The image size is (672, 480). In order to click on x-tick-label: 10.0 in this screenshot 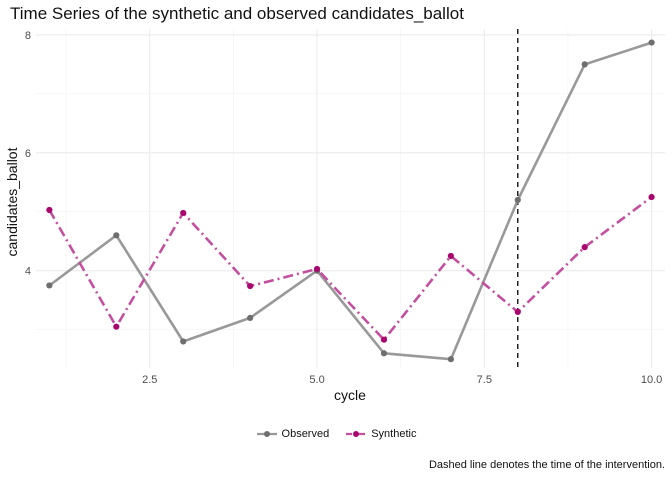, I will do `click(651, 380)`.